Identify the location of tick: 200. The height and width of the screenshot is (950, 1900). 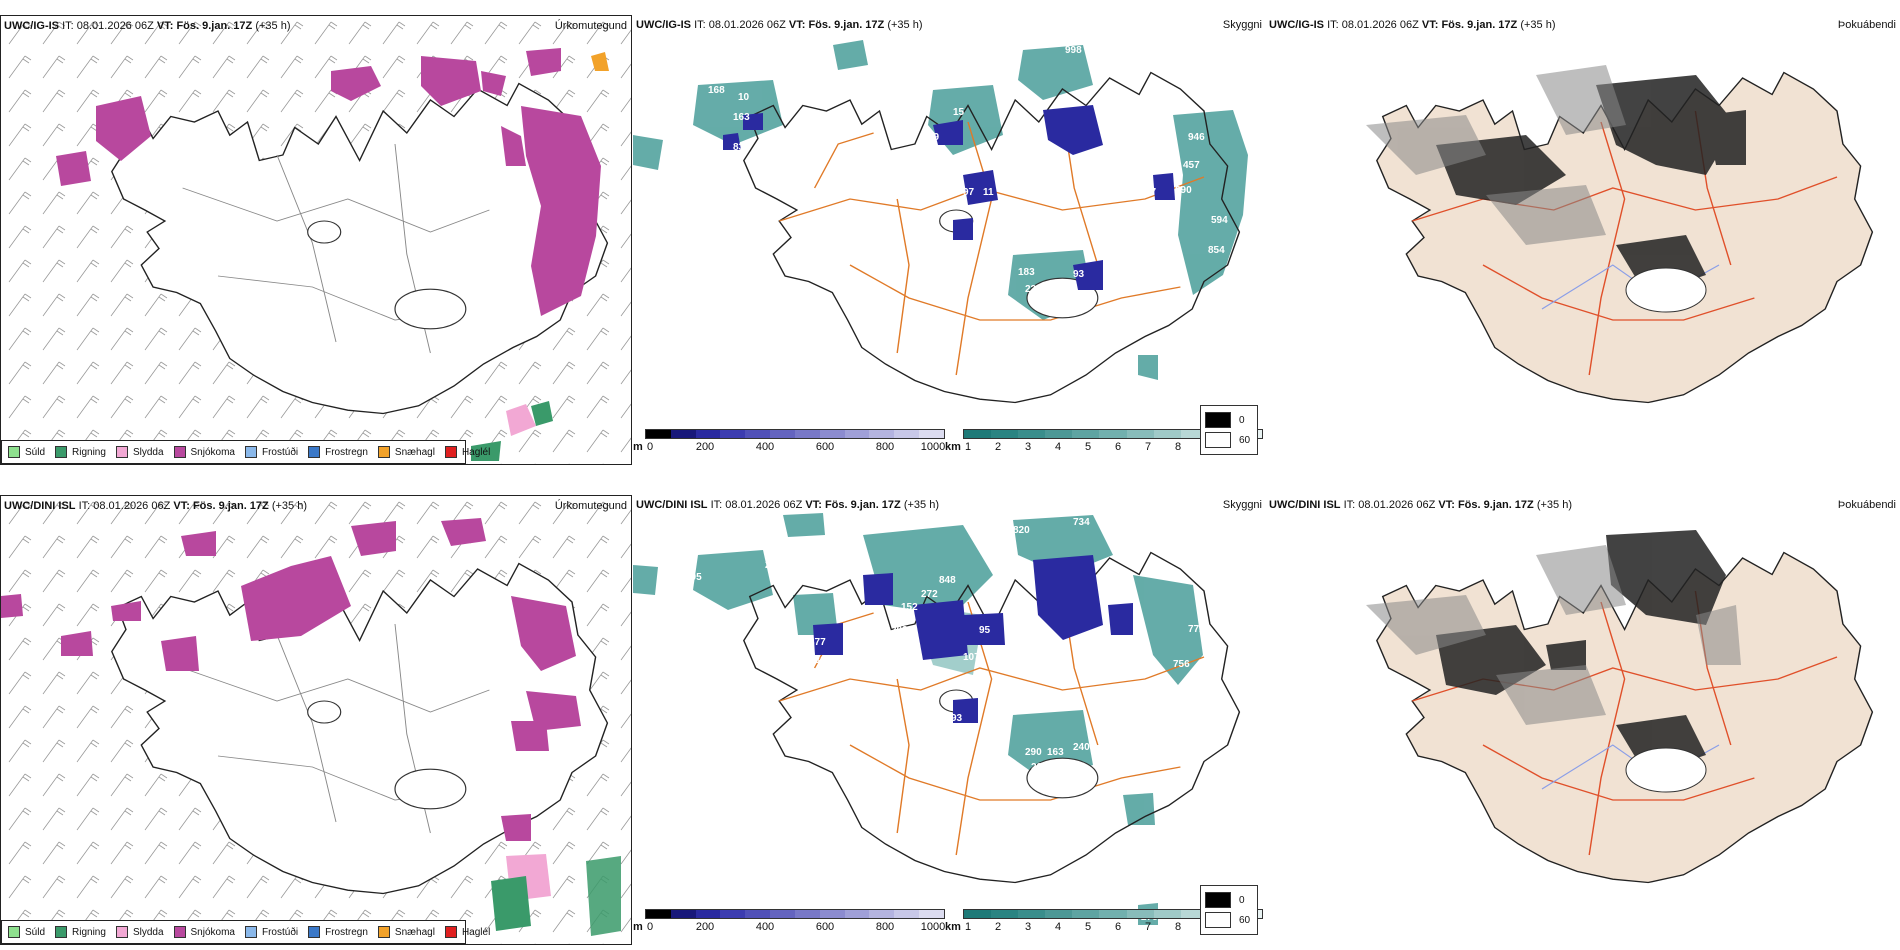
(705, 927).